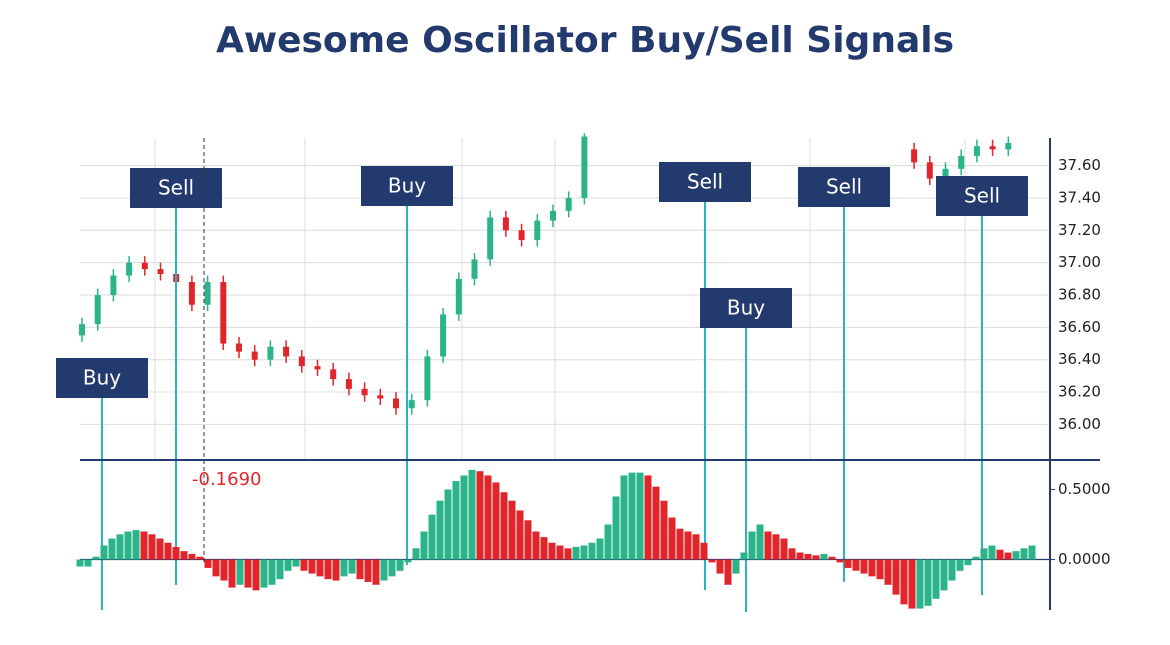 This screenshot has width=1170, height=645. Describe the element at coordinates (1084, 489) in the screenshot. I see `y-tick-label: 0.5000` at that location.